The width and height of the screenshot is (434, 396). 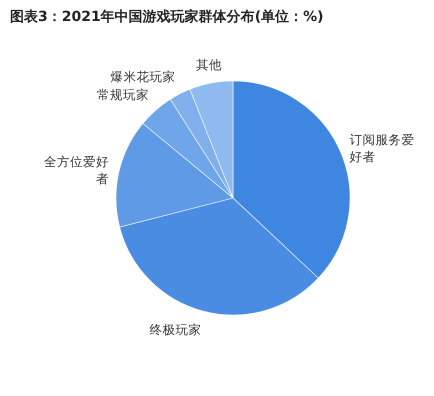 I want to click on slice-label: 爆米花玩家, so click(x=143, y=76).